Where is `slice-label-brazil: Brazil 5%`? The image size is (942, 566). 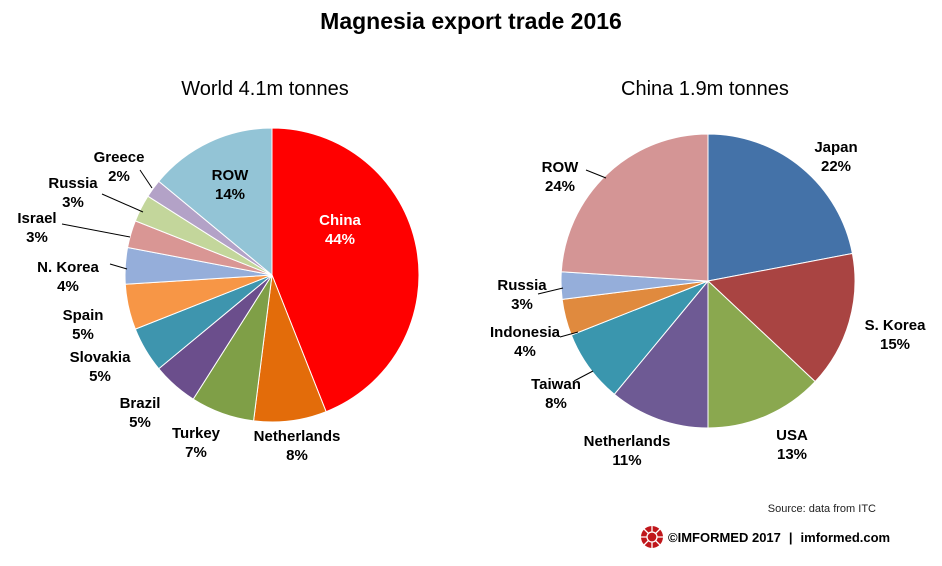
slice-label-brazil: Brazil 5% is located at coordinates (140, 413).